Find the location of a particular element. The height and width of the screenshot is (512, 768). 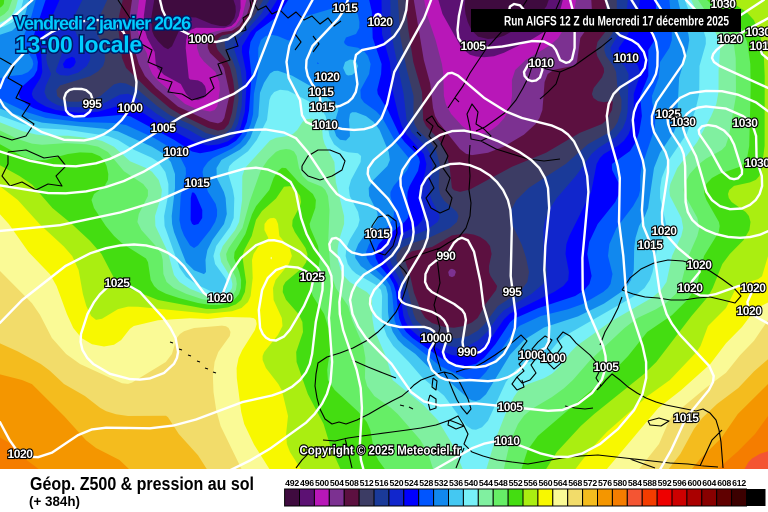

svg-text: 504 is located at coordinates (337, 483).